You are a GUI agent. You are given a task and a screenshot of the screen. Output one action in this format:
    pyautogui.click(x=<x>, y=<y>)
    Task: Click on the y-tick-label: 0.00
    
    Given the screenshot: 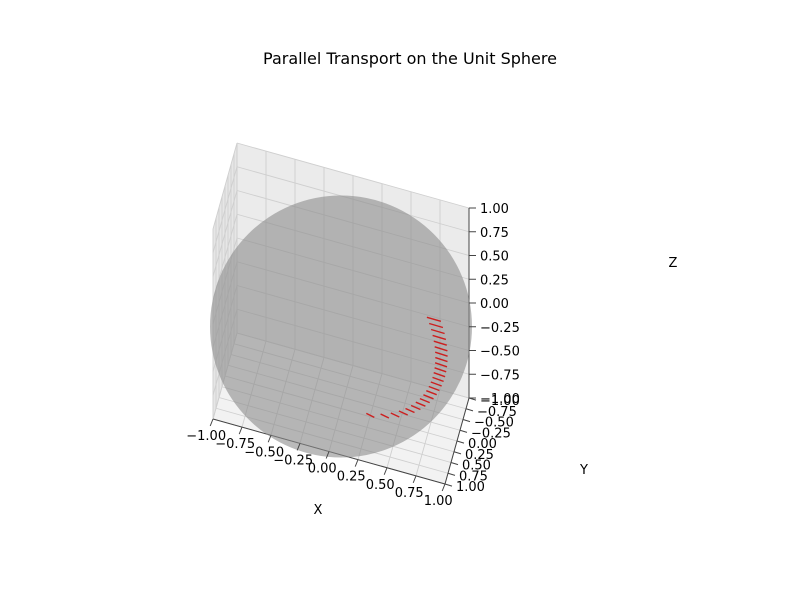 What is the action you would take?
    pyautogui.click(x=482, y=444)
    